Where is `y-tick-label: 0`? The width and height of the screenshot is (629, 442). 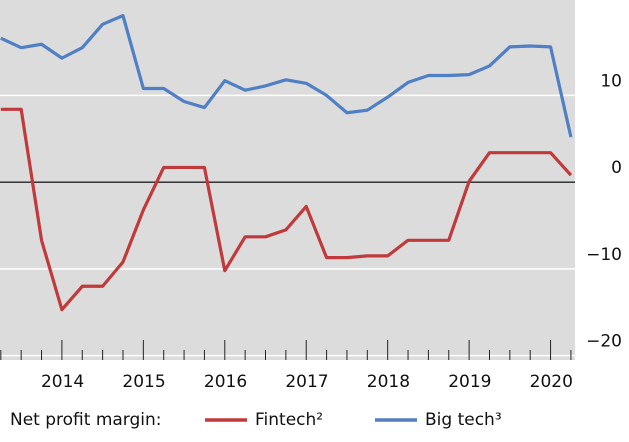 y-tick-label: 0 is located at coordinates (616, 168).